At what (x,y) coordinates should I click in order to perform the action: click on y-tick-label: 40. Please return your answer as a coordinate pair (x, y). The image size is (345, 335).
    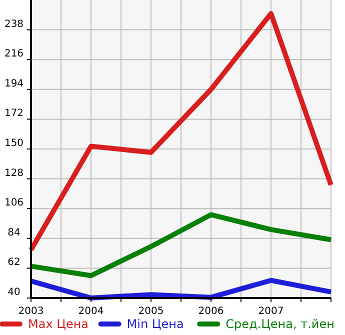
    Looking at the image, I should click on (14, 292).